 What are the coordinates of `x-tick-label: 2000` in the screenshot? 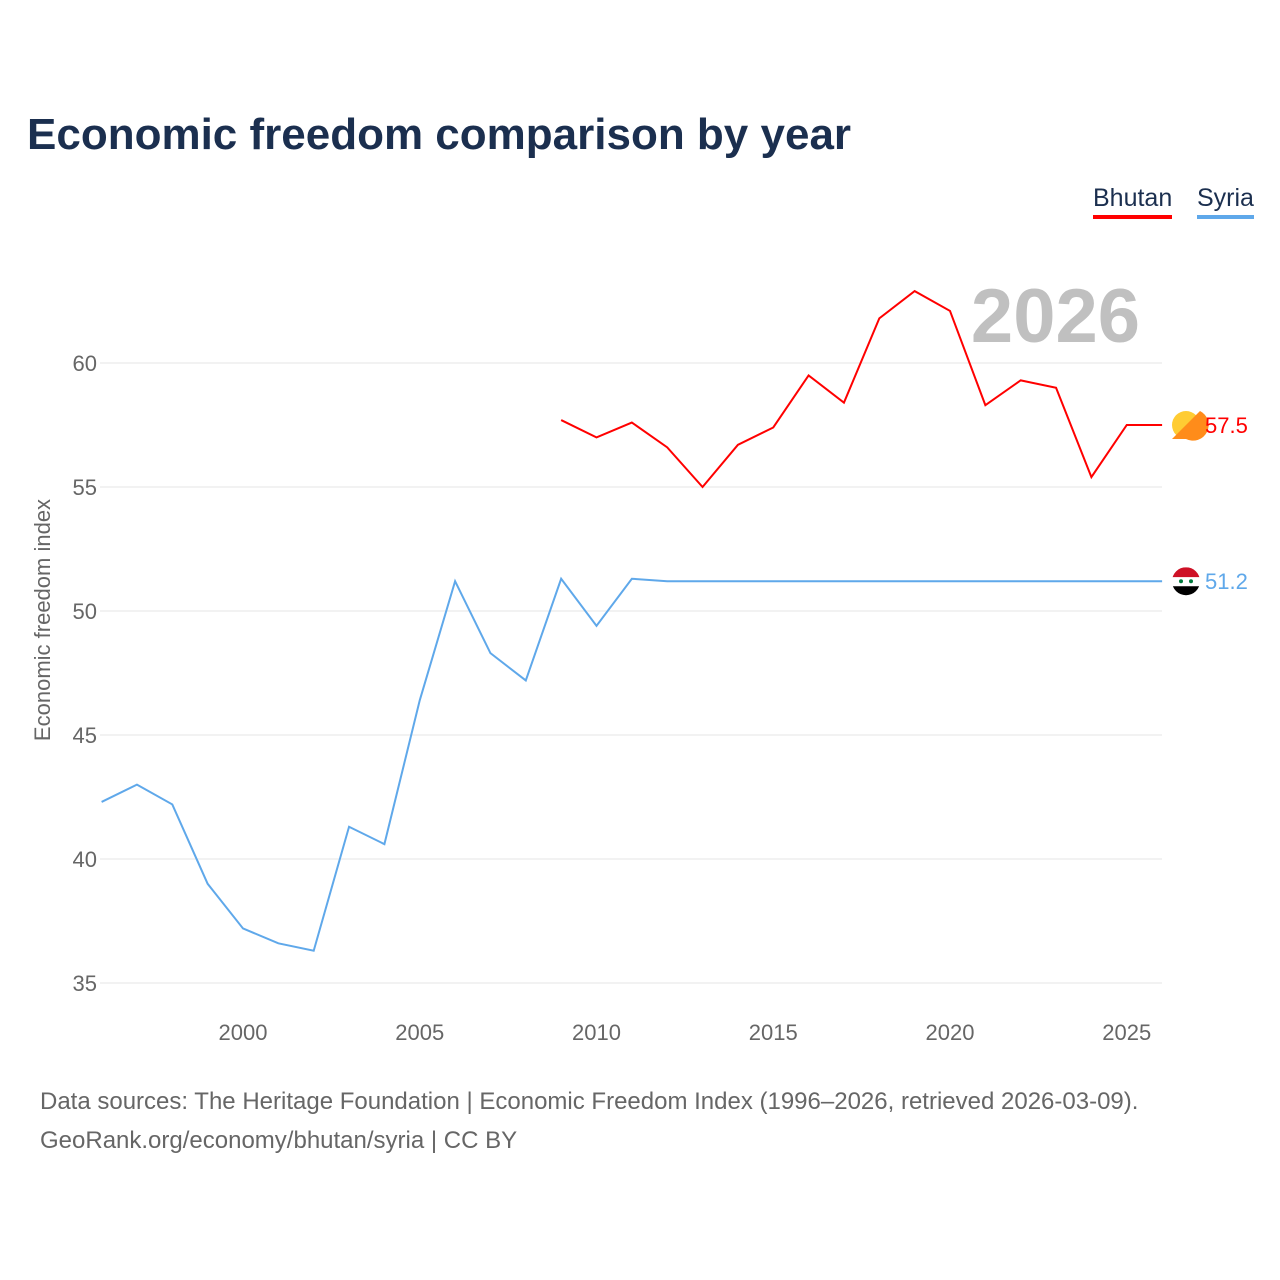 It's located at (243, 1032).